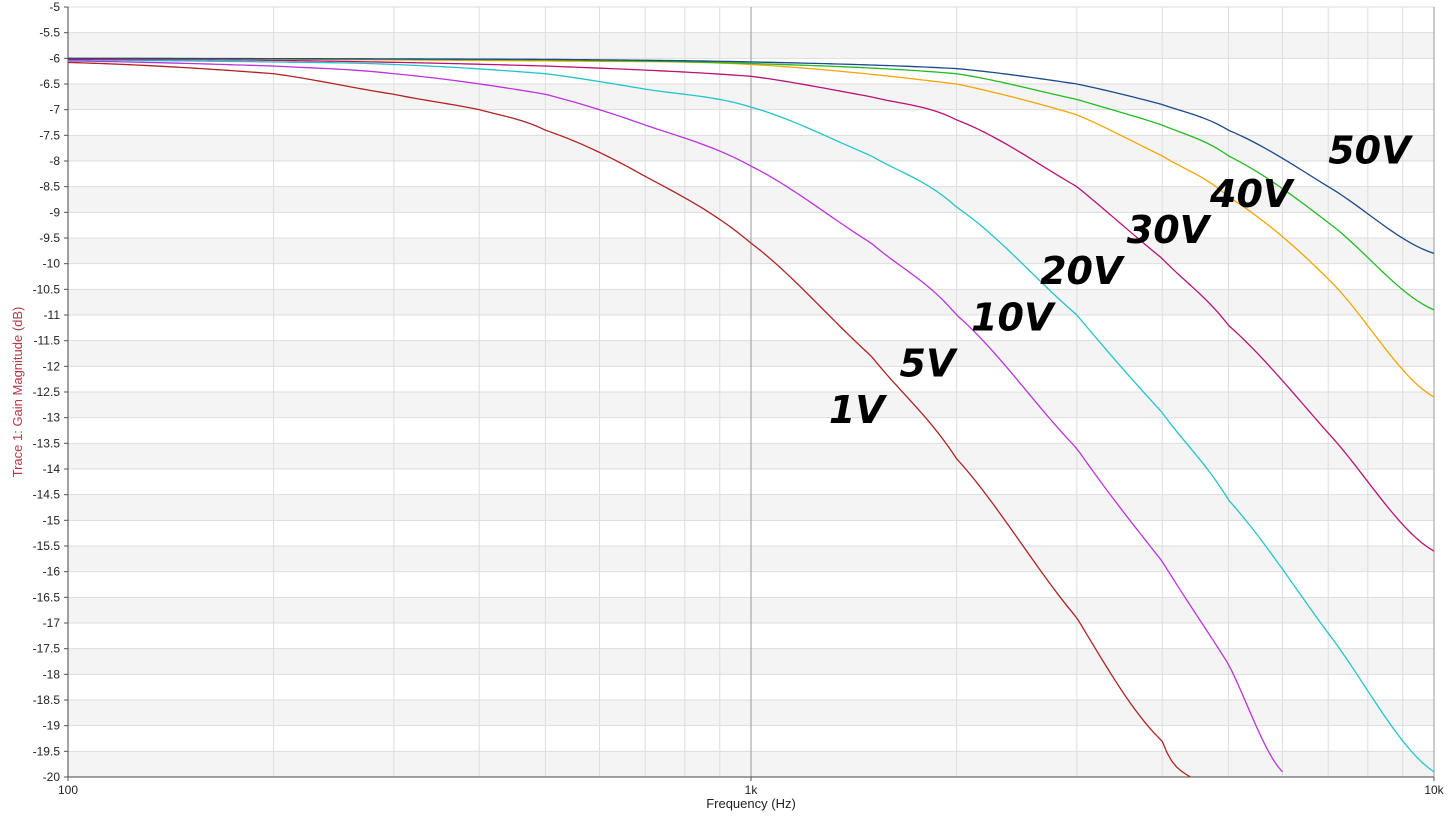 Image resolution: width=1449 pixels, height=817 pixels. Describe the element at coordinates (52, 726) in the screenshot. I see `y-tick-label: -19` at that location.